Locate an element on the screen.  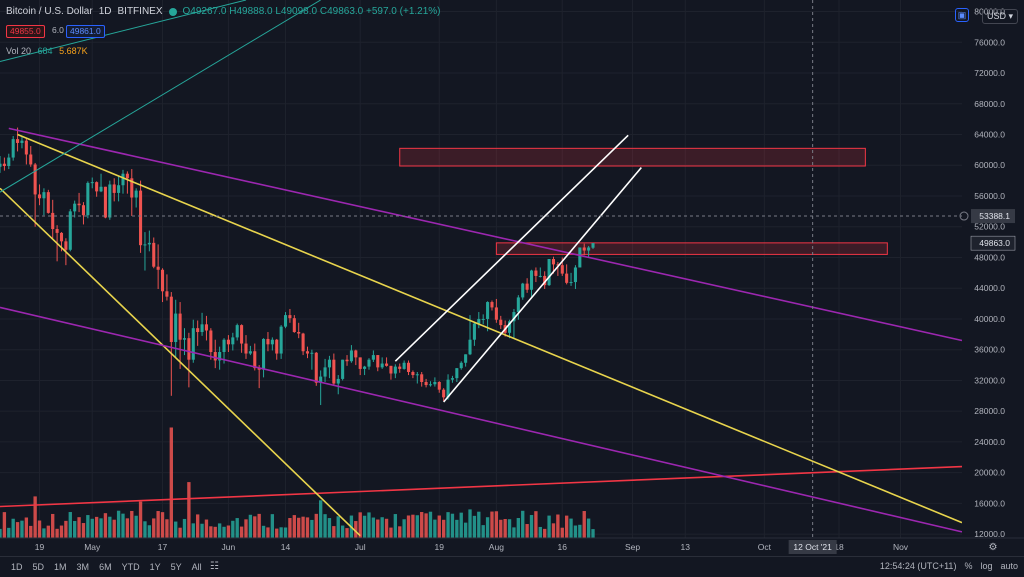
interval-label: 1D is located at coordinates (105, 11).